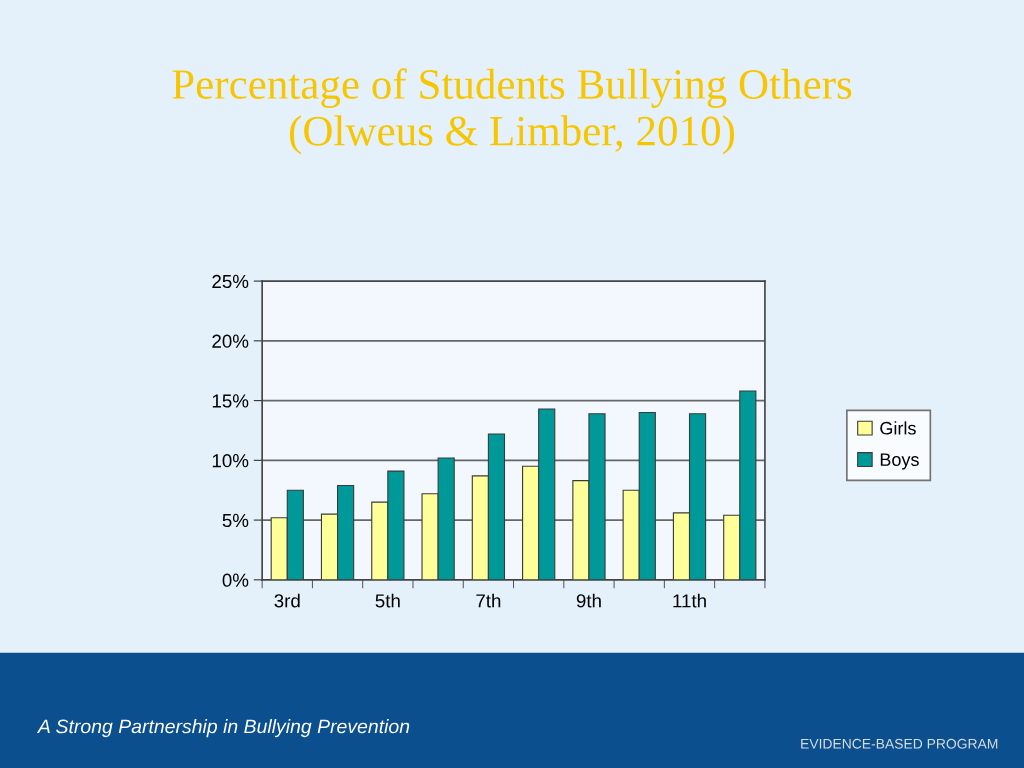 Image resolution: width=1024 pixels, height=768 pixels. I want to click on legend-label: Boys, so click(899, 461).